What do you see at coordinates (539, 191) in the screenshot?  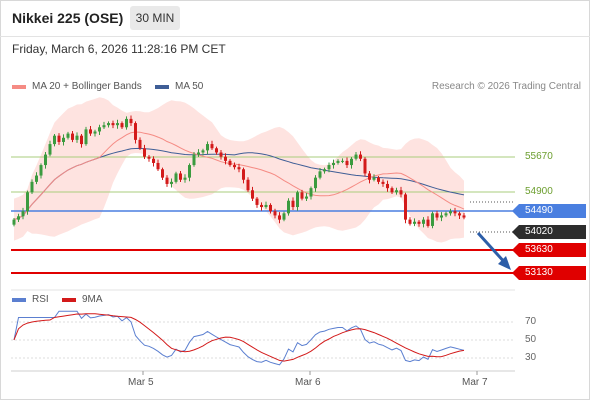 I see `level-r1-label: 54900` at bounding box center [539, 191].